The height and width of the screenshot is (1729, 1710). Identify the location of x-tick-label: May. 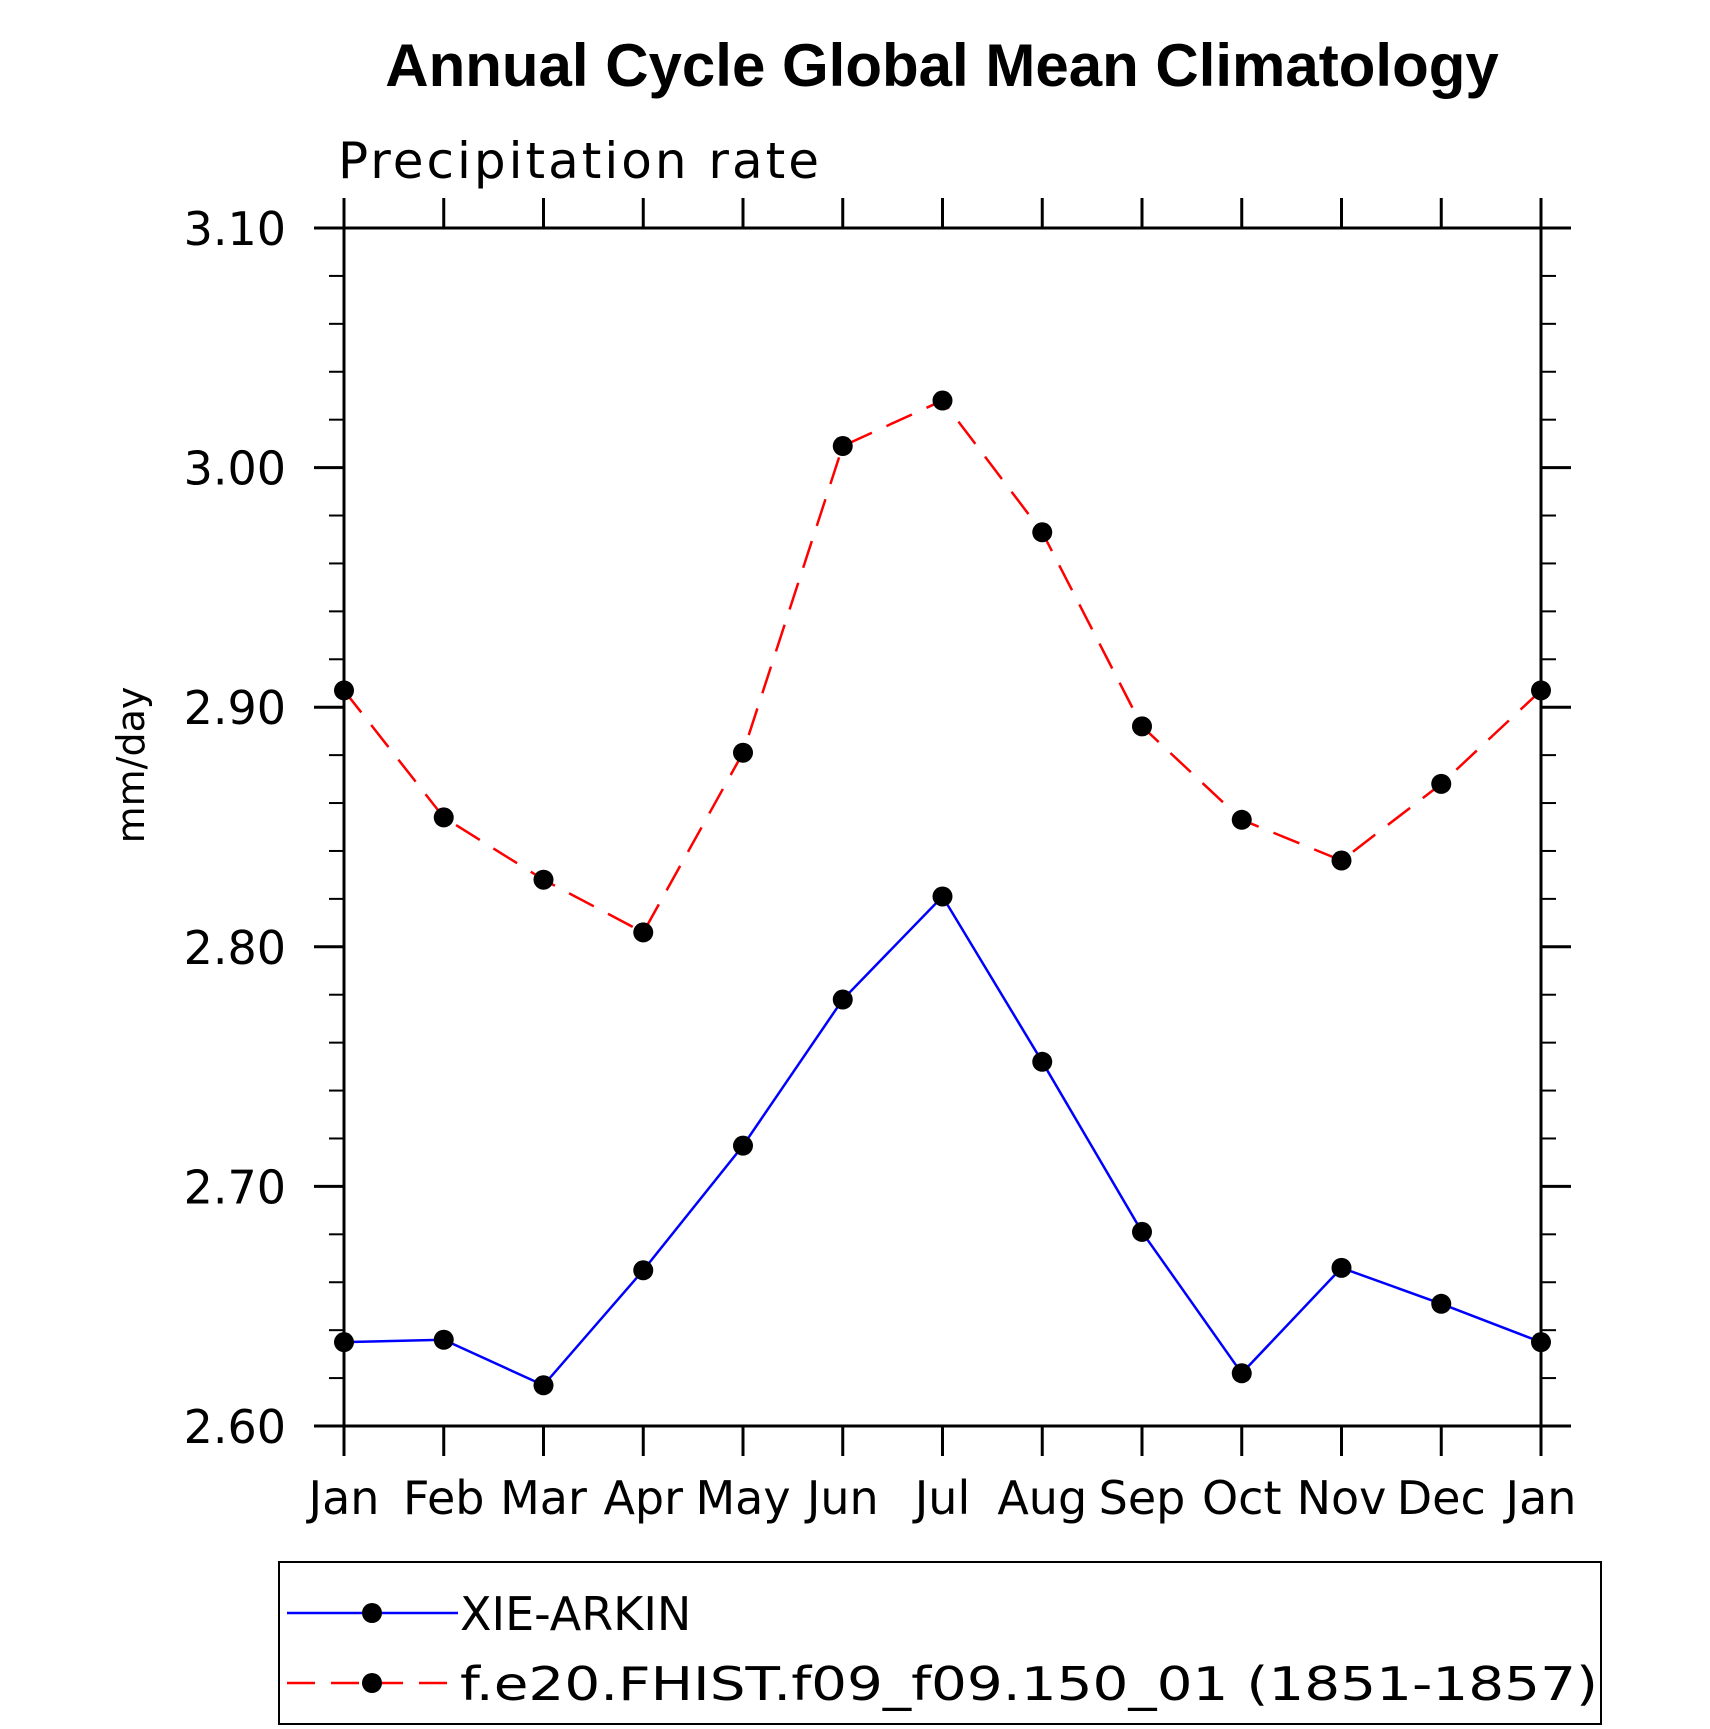
(742, 1498).